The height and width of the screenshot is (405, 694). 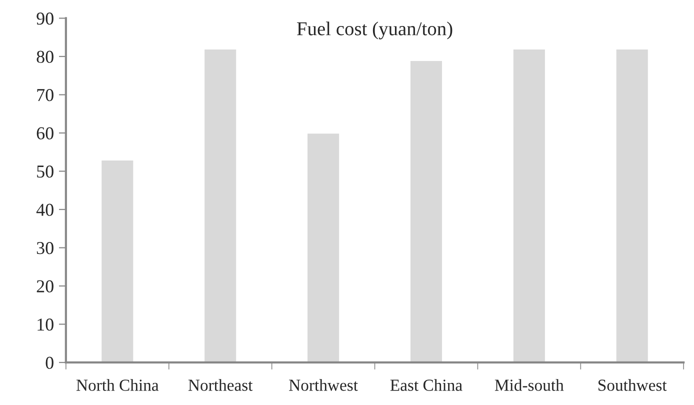 What do you see at coordinates (323, 385) in the screenshot?
I see `x-tick-label: Northwest` at bounding box center [323, 385].